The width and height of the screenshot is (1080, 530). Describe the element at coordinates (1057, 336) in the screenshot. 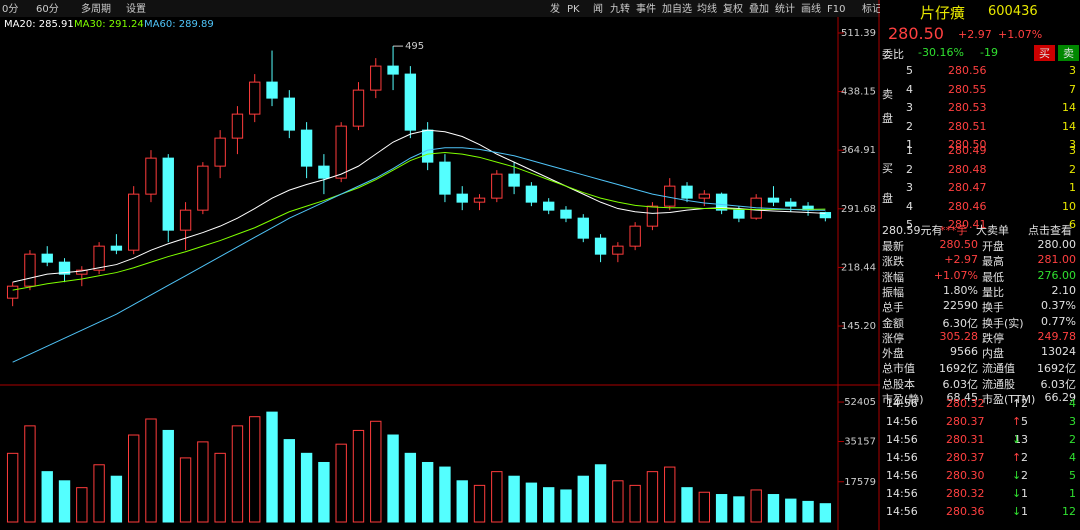

I see `stat-value: 249.78` at that location.